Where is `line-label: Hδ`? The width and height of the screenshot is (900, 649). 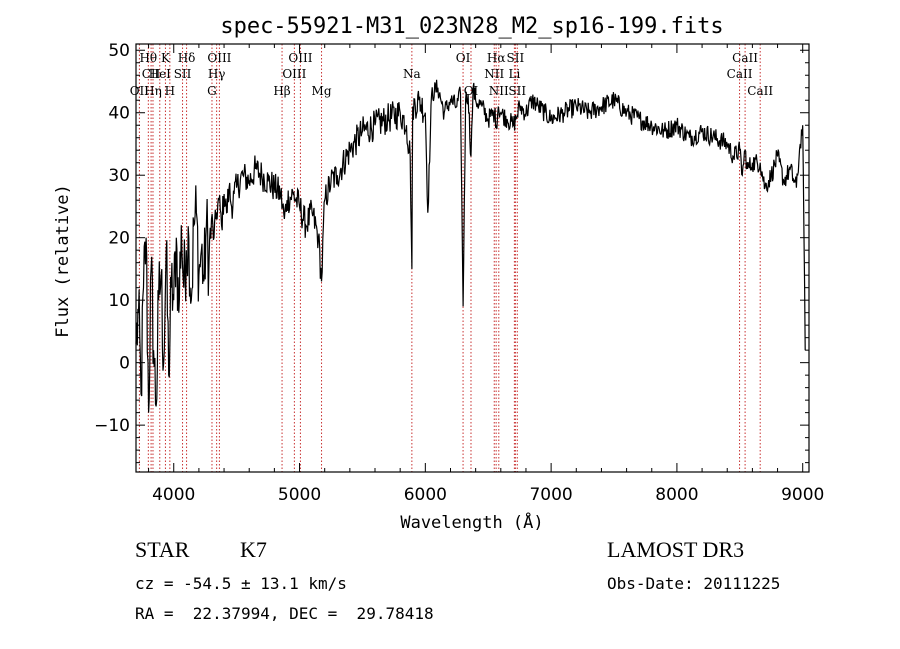 line-label: Hδ is located at coordinates (187, 58).